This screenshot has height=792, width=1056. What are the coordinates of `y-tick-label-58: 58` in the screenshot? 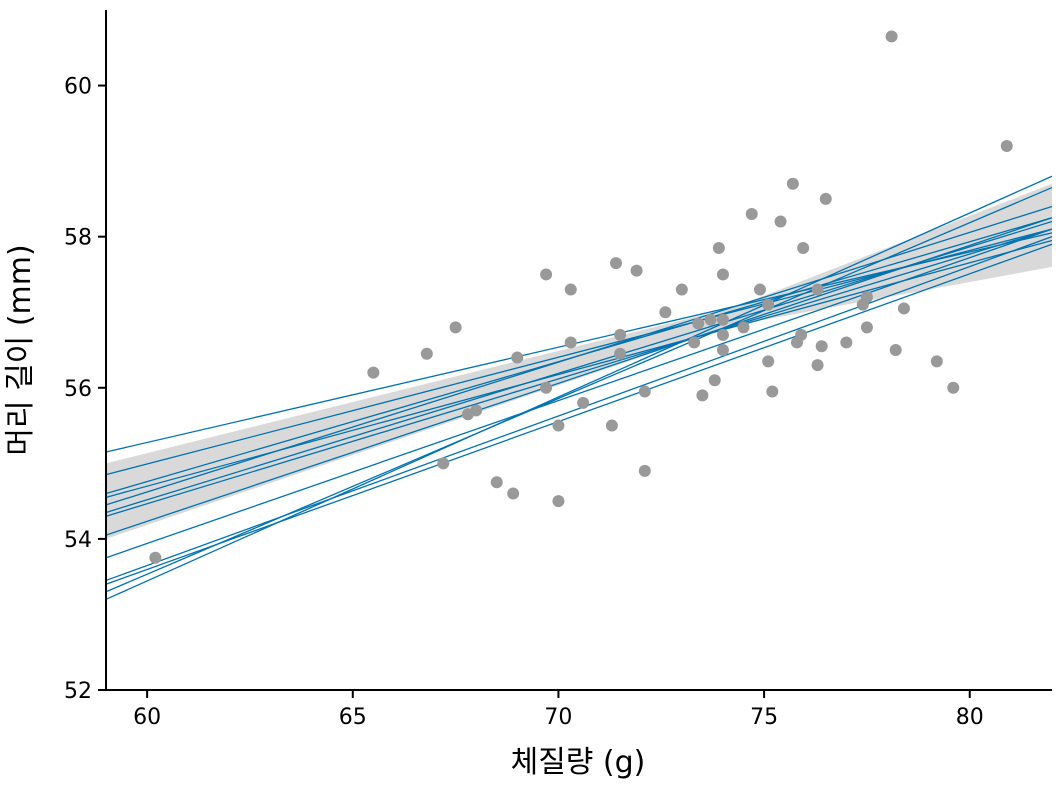 It's located at (78, 238).